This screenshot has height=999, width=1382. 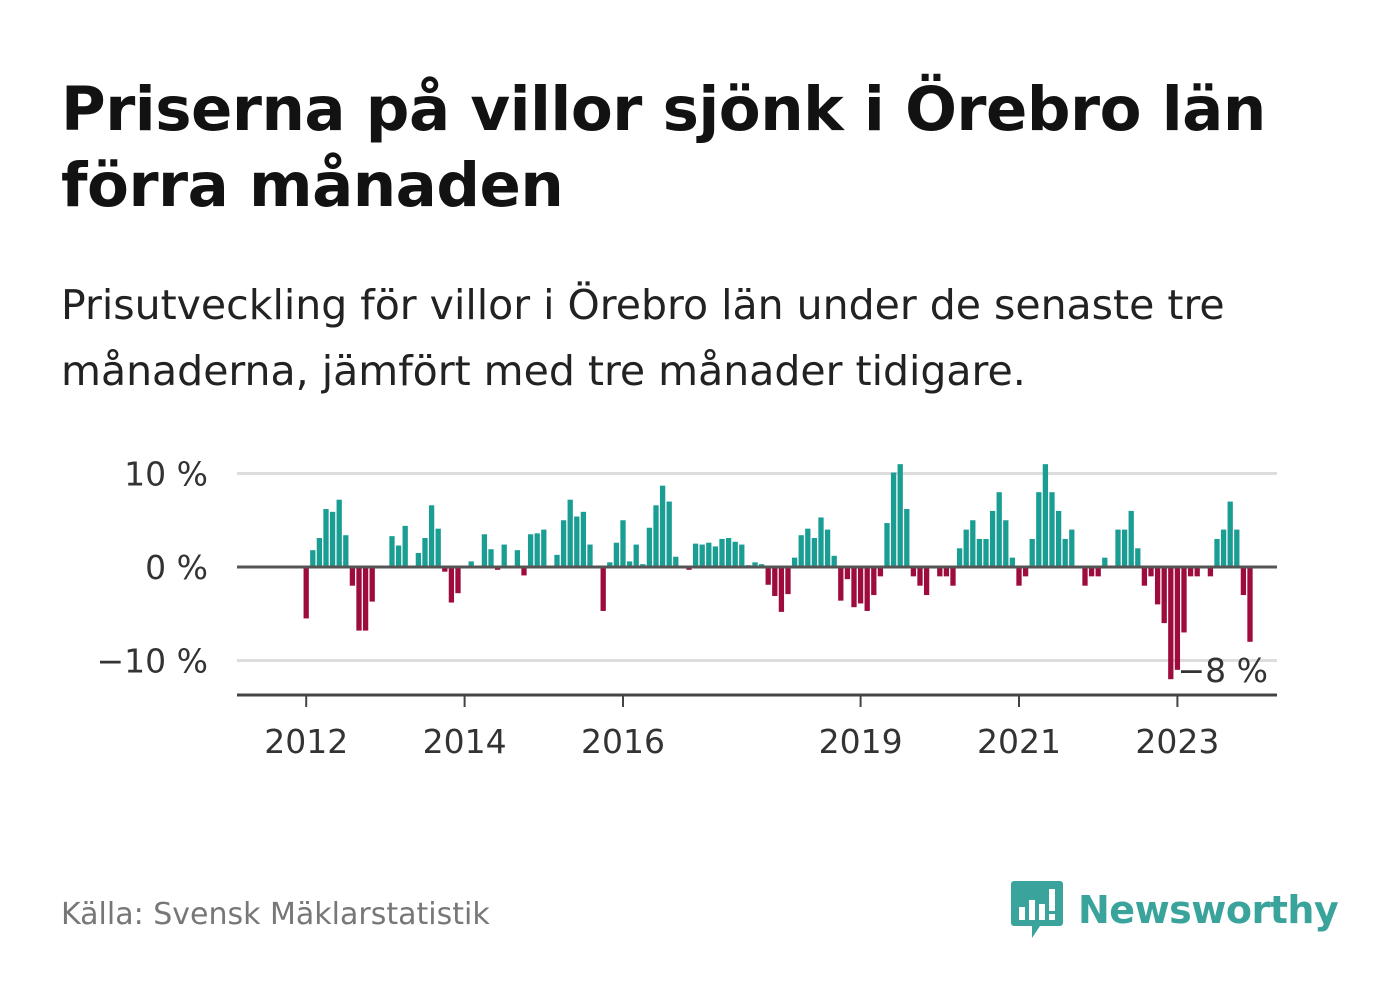 What do you see at coordinates (1019, 741) in the screenshot?
I see `x-tick-label: 2021` at bounding box center [1019, 741].